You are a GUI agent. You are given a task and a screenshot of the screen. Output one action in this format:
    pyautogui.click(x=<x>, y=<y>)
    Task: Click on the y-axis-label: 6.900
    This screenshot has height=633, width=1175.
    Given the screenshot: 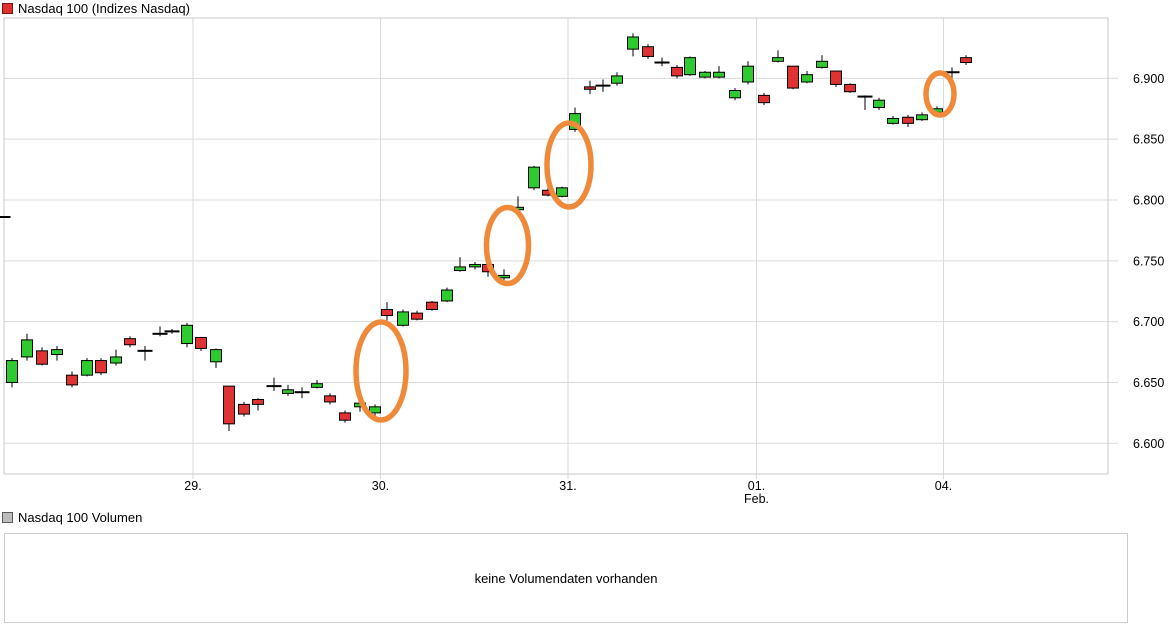 What is the action you would take?
    pyautogui.click(x=1148, y=79)
    